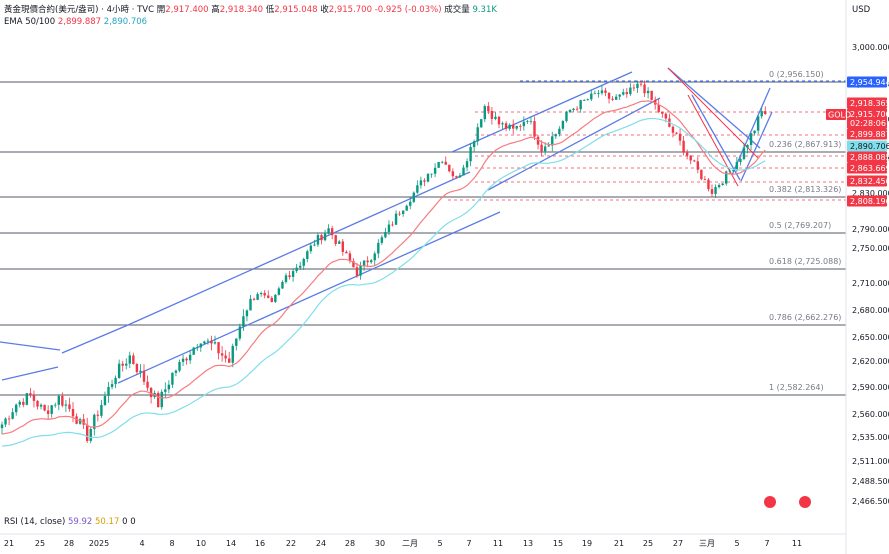  I want to click on price-tag-text: 2,863.669, so click(869, 168).